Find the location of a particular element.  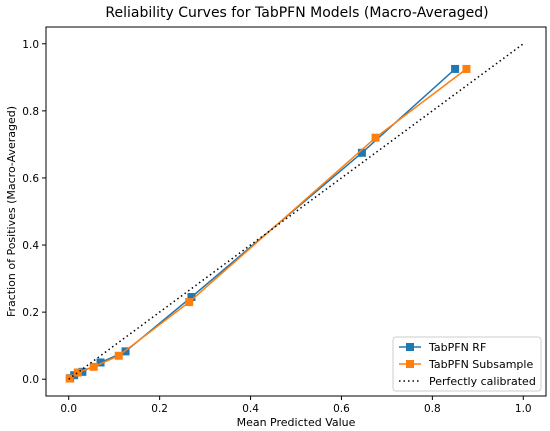

x-tick-label: 0.4 is located at coordinates (250, 409).